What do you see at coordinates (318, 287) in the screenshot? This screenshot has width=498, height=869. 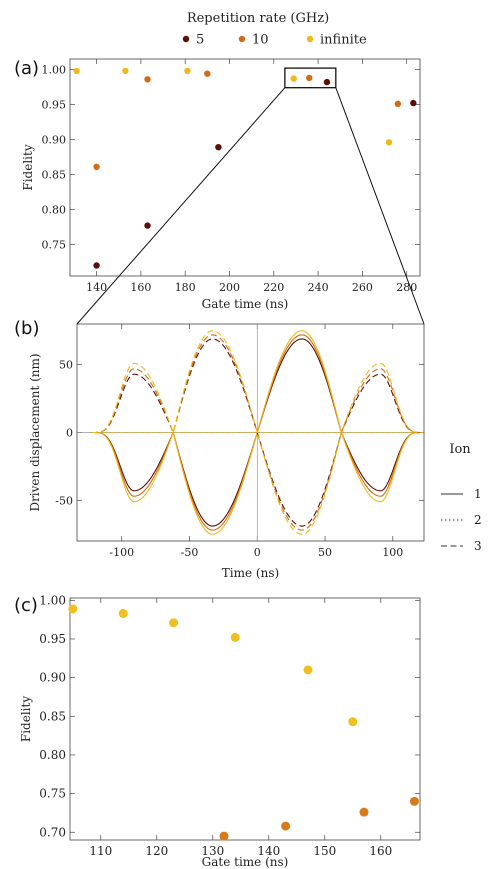 I see `x-tick-label: 240` at bounding box center [318, 287].